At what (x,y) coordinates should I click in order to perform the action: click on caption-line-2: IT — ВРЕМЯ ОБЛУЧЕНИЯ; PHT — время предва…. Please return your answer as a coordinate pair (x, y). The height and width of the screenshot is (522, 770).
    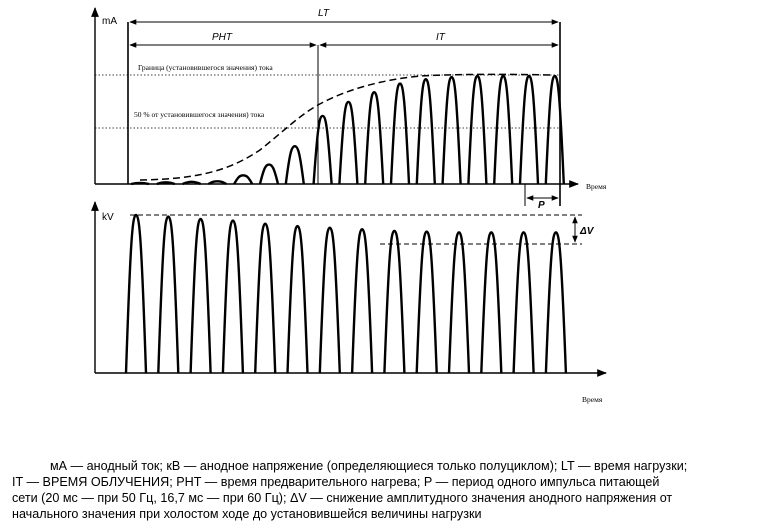
    Looking at the image, I should click on (336, 482).